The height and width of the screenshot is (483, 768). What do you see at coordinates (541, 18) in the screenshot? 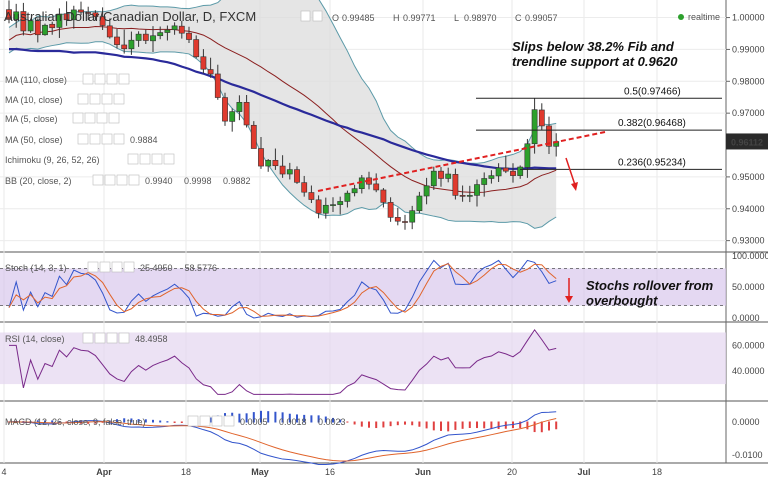
I see `ohlc-value: 0.99057` at bounding box center [541, 18].